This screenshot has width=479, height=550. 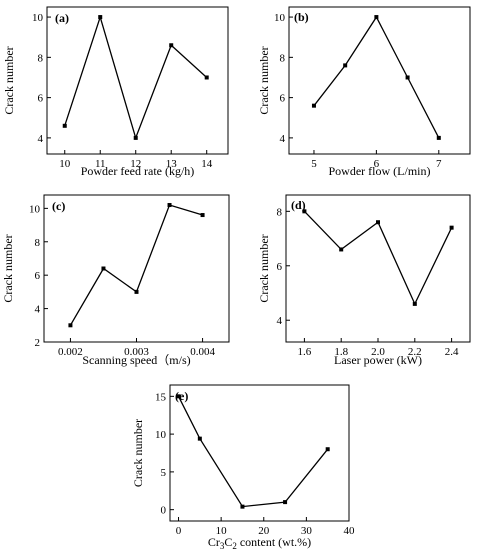 What do you see at coordinates (378, 360) in the screenshot?
I see `x-axis-label: Laser power (kW)` at bounding box center [378, 360].